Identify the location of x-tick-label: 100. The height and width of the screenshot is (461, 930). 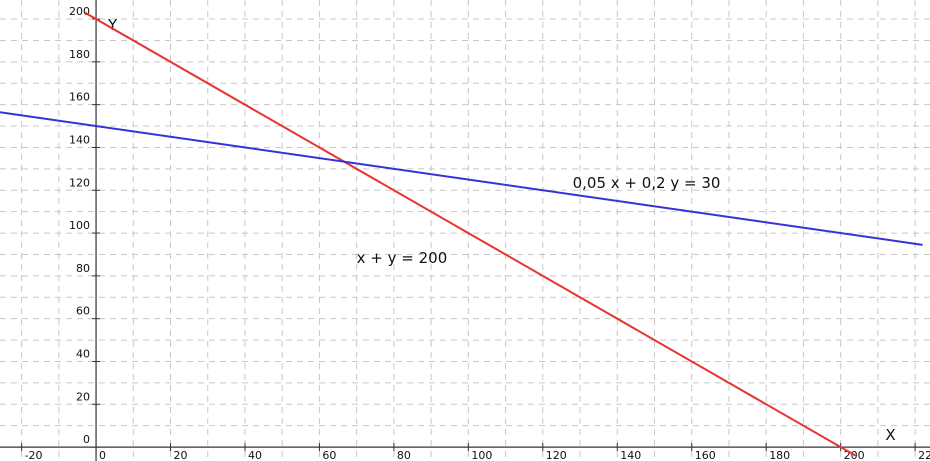
(481, 455).